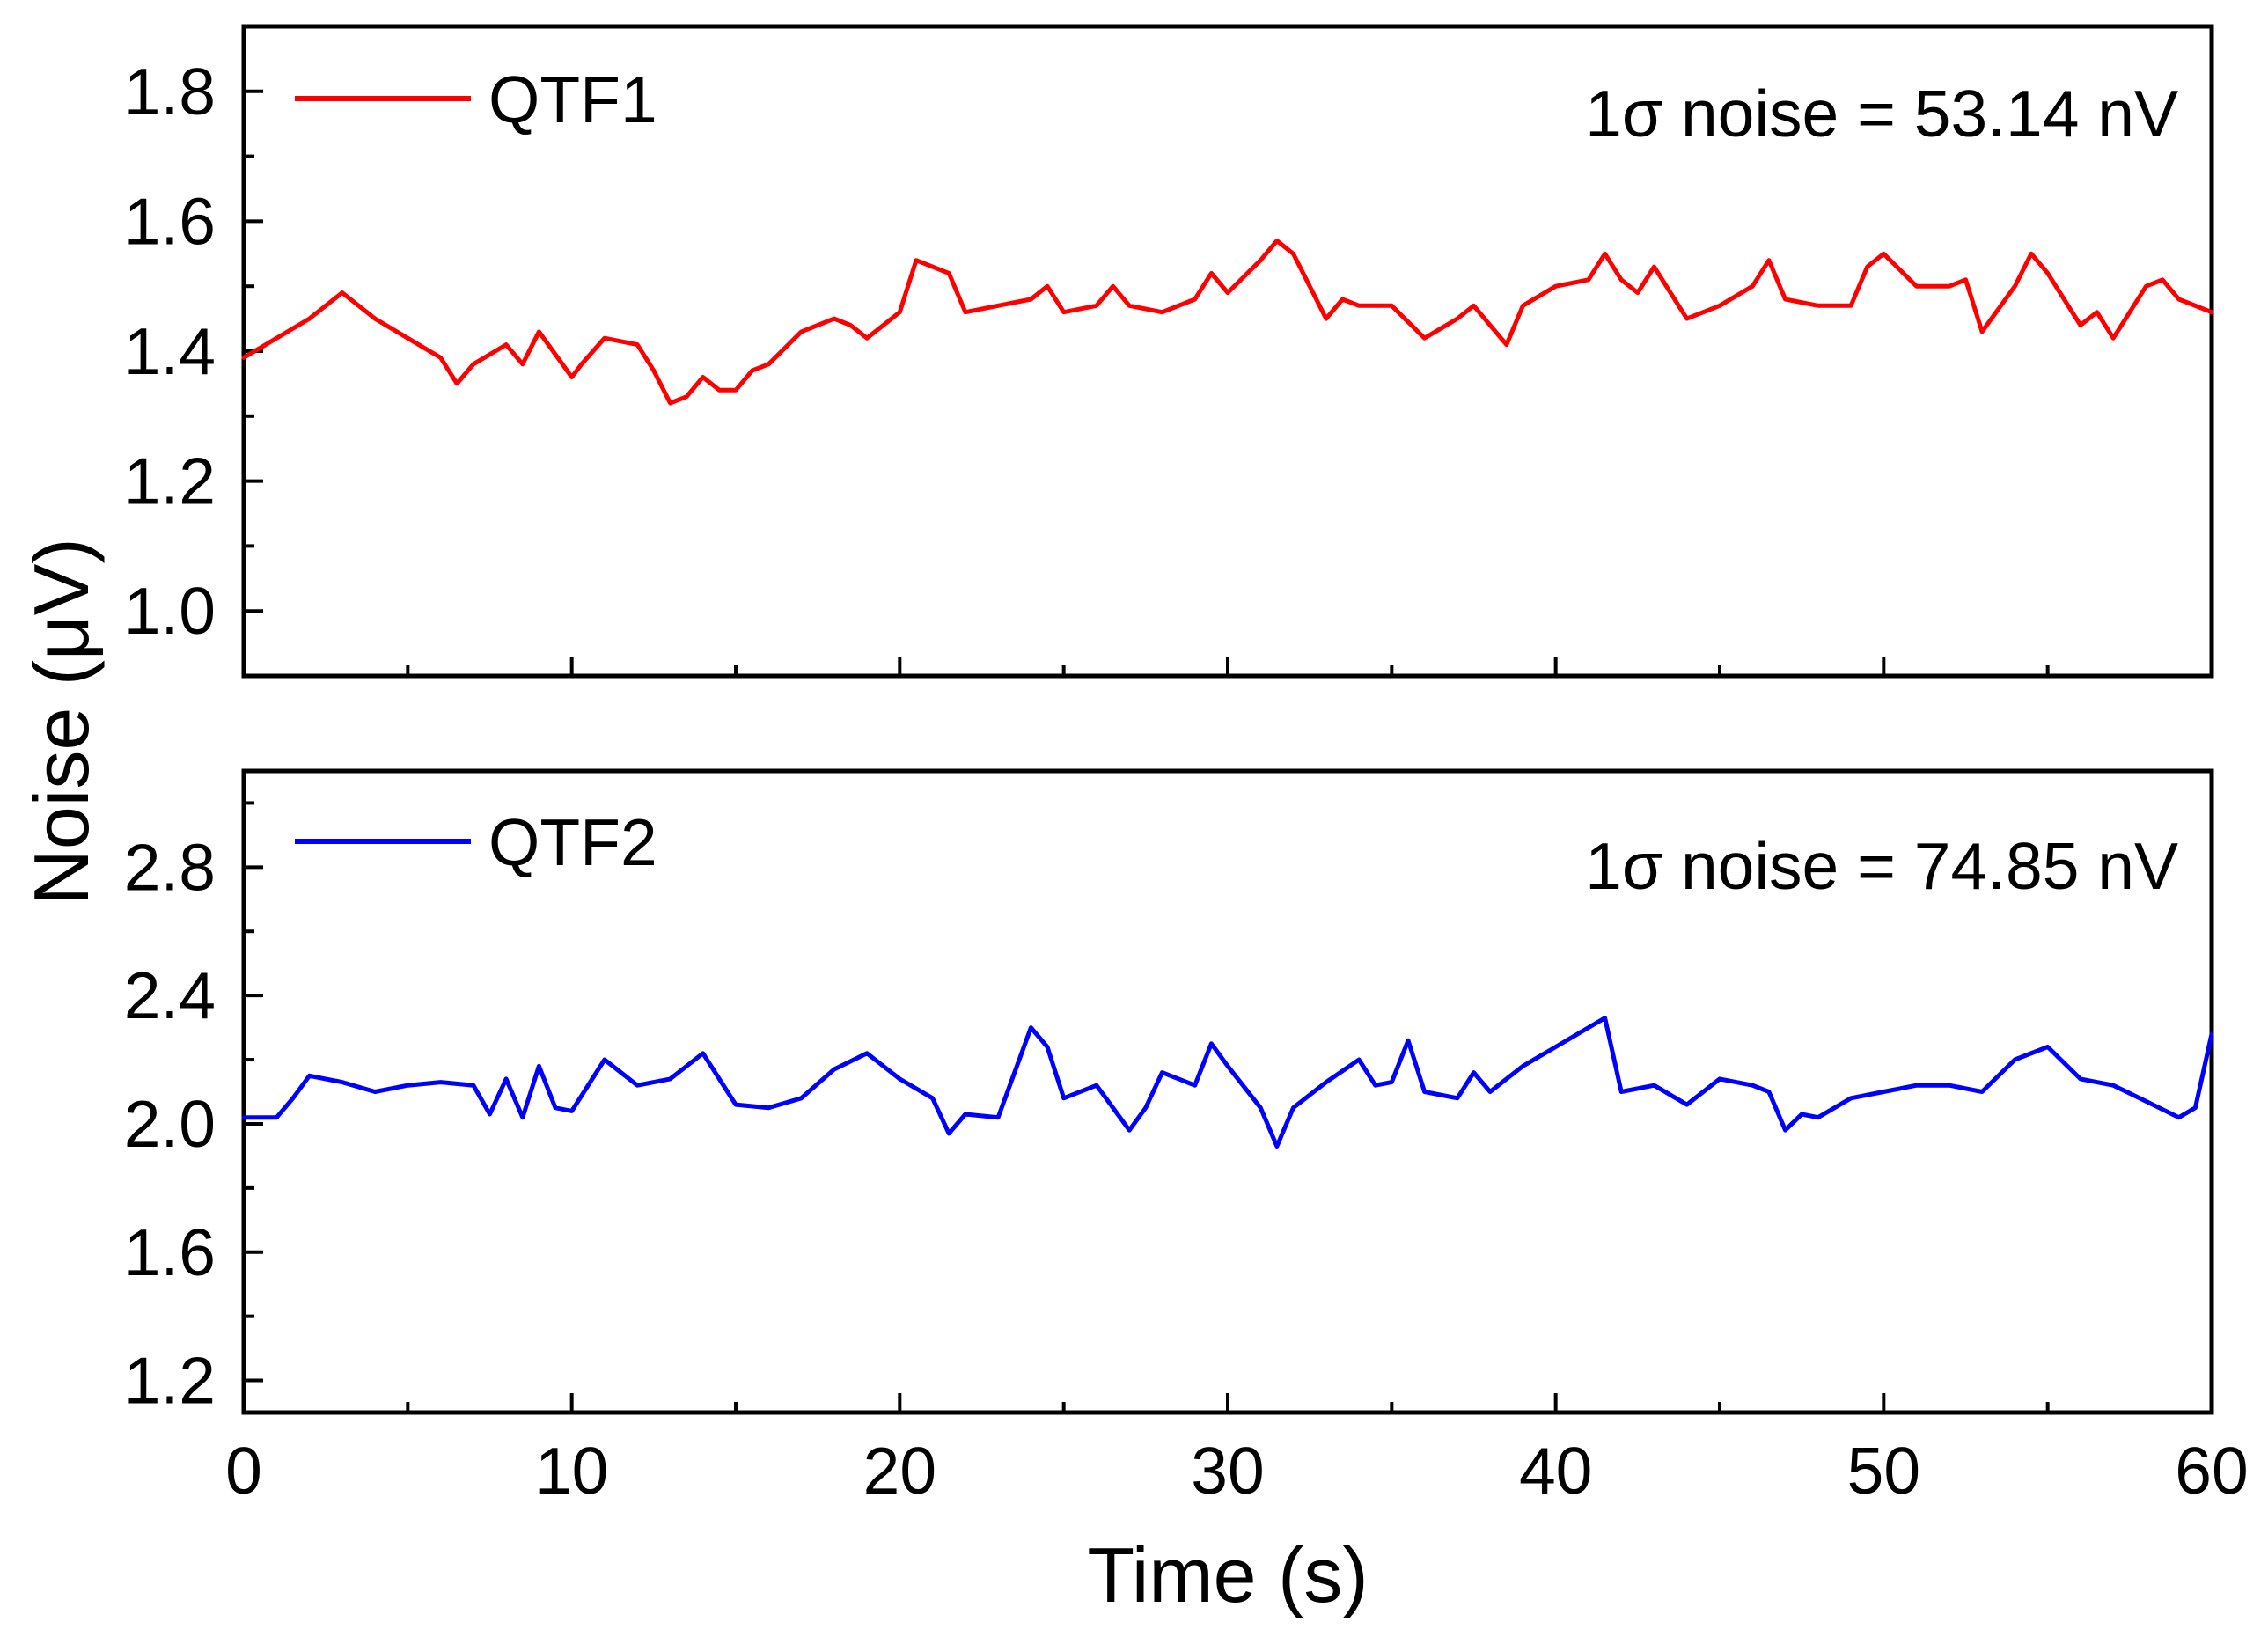 The image size is (2268, 1644). What do you see at coordinates (61, 721) in the screenshot?
I see `y-axis-title: Noise (μV)` at bounding box center [61, 721].